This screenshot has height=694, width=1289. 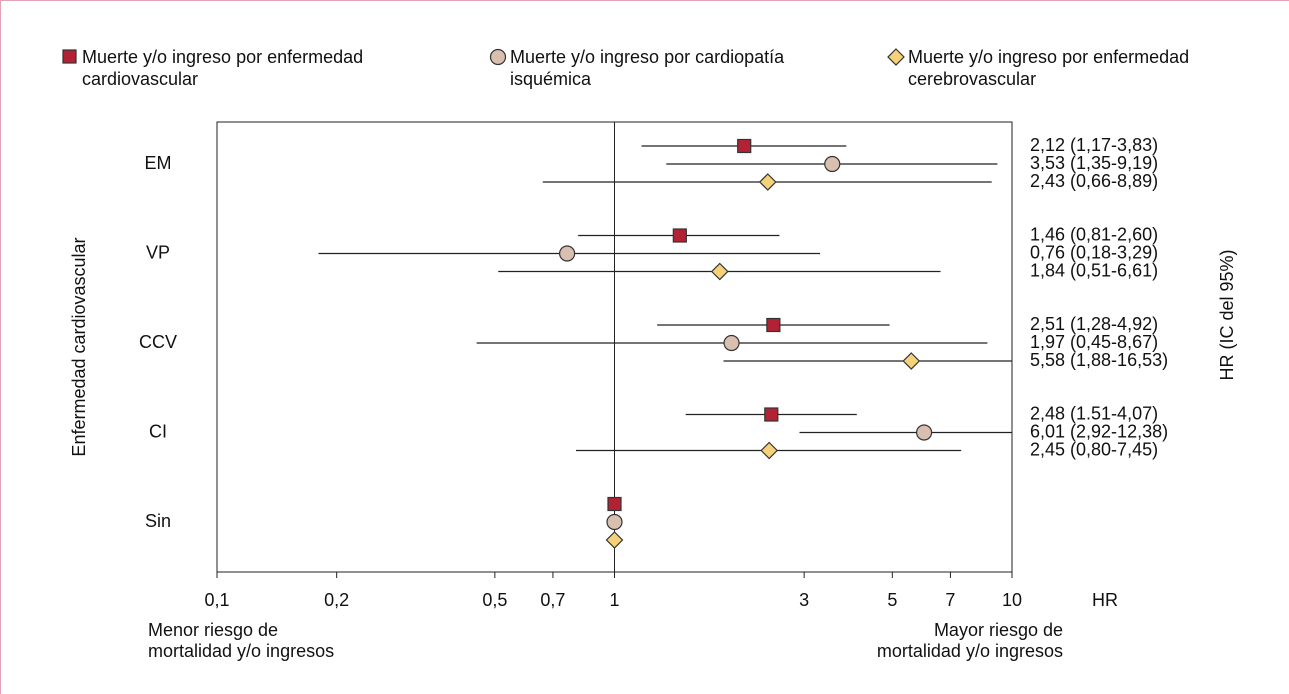 I want to click on y-tick-label: EM, so click(x=158, y=163).